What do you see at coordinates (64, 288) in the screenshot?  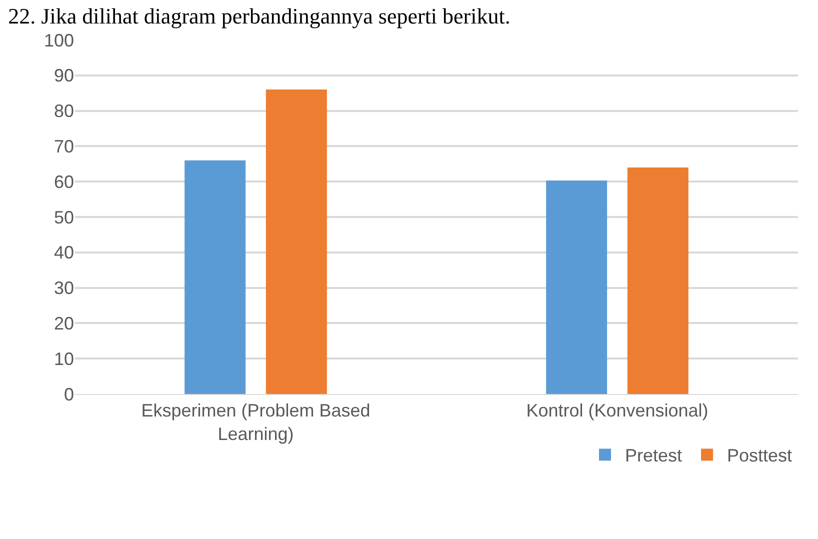 I see `y-tick-label: 30` at bounding box center [64, 288].